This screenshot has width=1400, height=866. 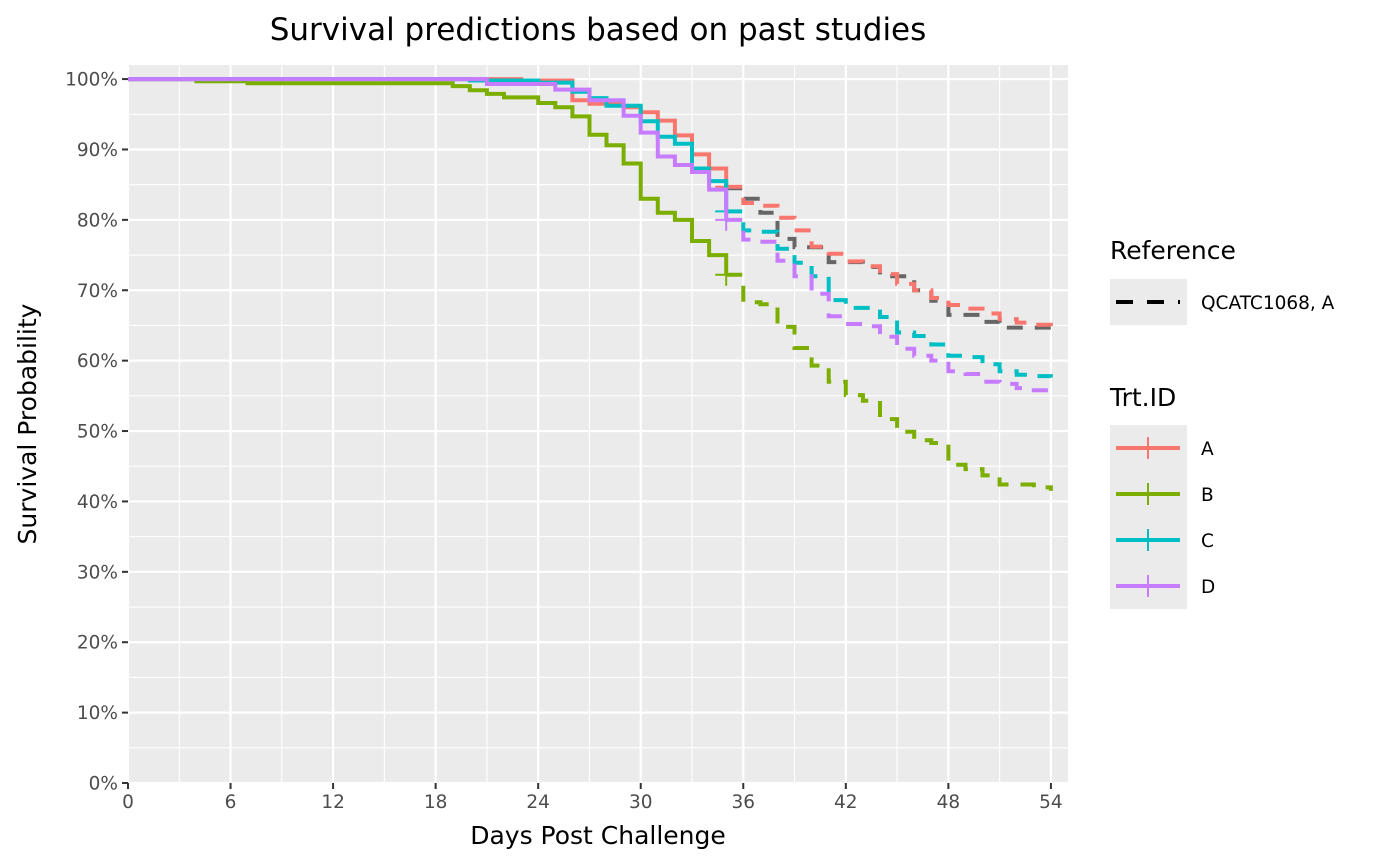 I want to click on legend-label-b: B, so click(x=1207, y=495).